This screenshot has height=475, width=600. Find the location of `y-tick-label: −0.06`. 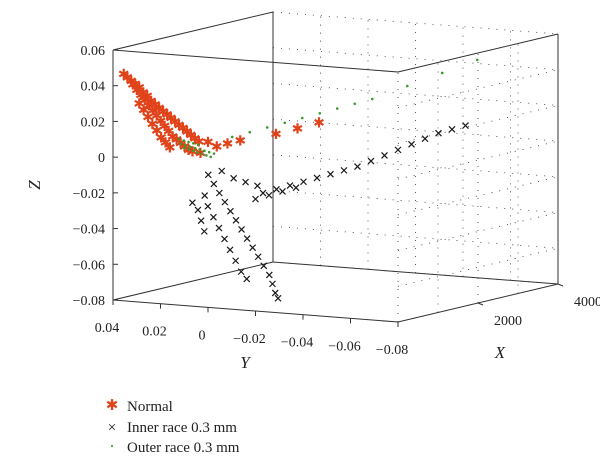

y-tick-label: −0.06 is located at coordinates (344, 346).